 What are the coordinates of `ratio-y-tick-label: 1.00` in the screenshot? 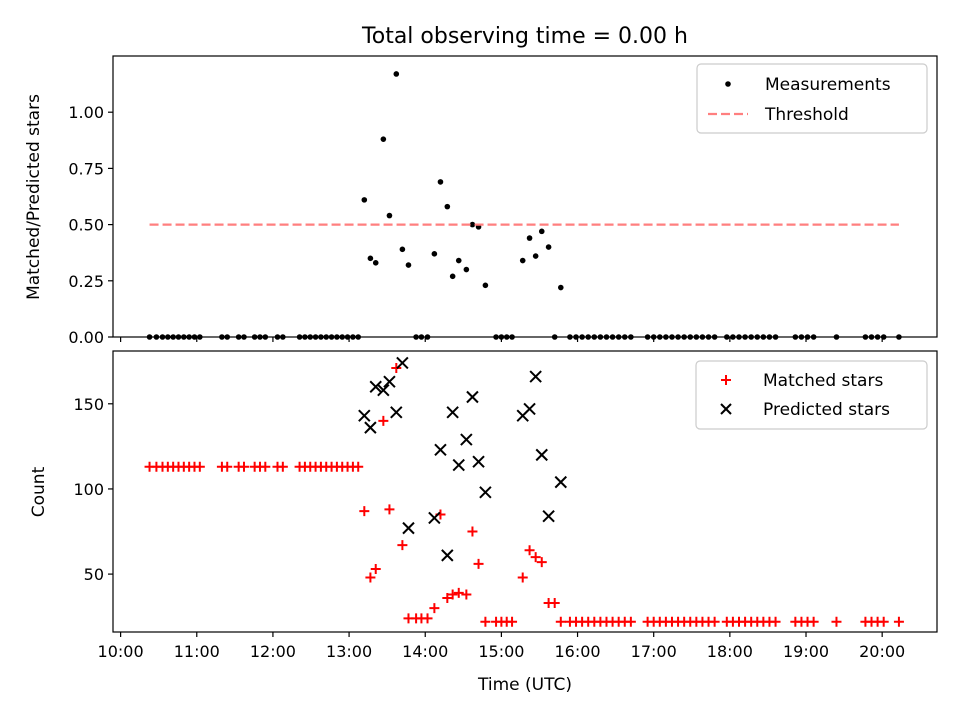 It's located at (86, 112).